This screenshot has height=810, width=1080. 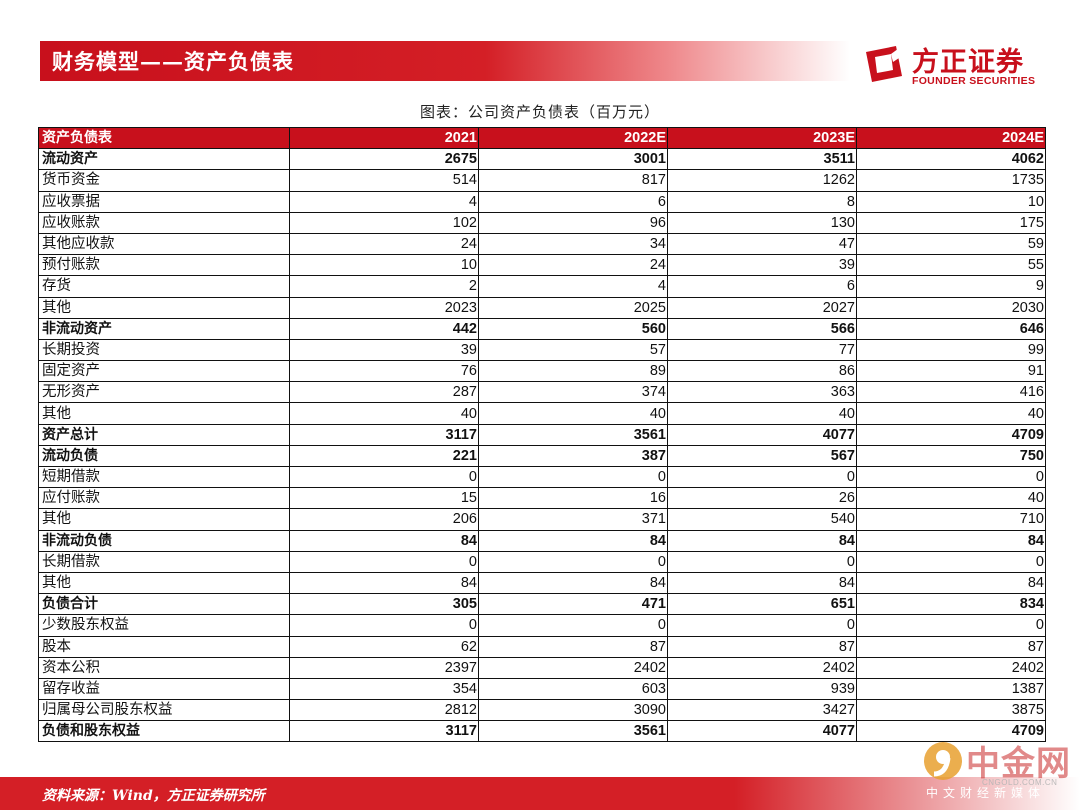 I want to click on value-cell: 57, so click(x=573, y=350).